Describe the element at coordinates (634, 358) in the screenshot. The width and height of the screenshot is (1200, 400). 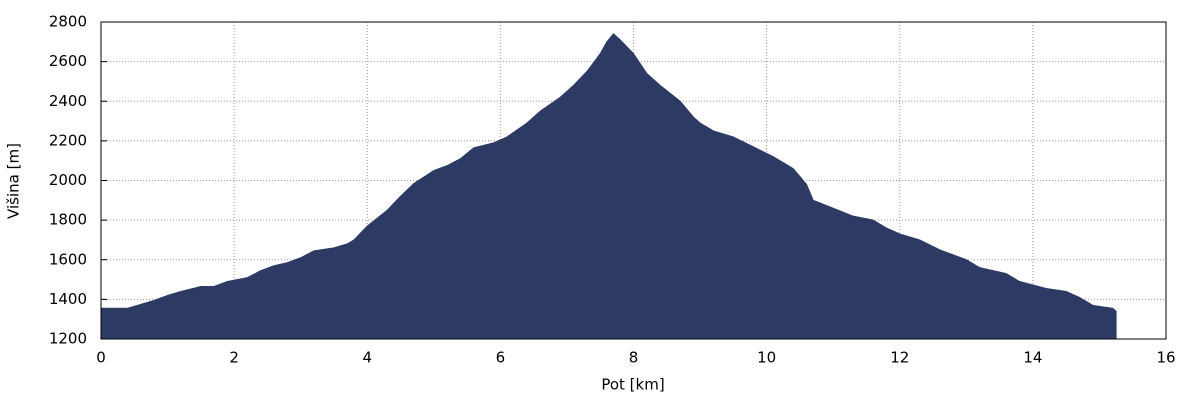
I see `x-tick-label: 8` at that location.